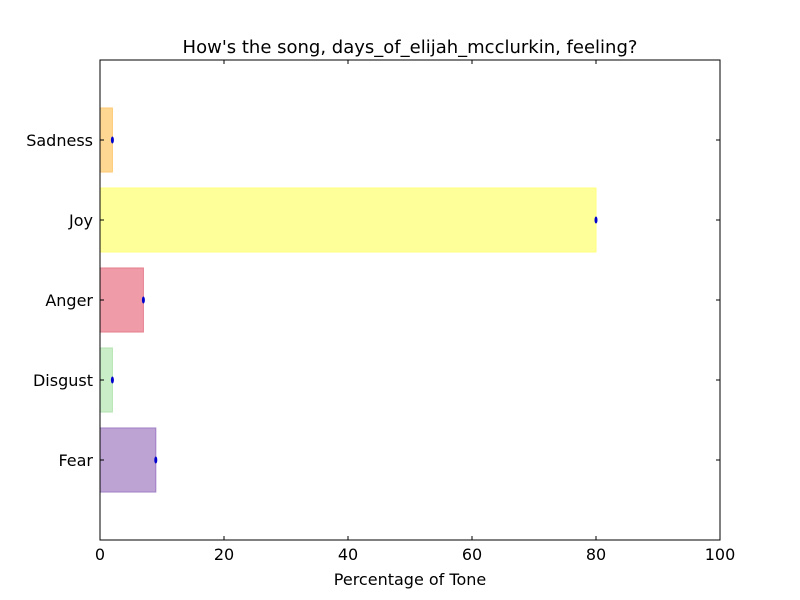 The width and height of the screenshot is (800, 600). Describe the element at coordinates (63, 380) in the screenshot. I see `y-tick-label: Disgust` at that location.